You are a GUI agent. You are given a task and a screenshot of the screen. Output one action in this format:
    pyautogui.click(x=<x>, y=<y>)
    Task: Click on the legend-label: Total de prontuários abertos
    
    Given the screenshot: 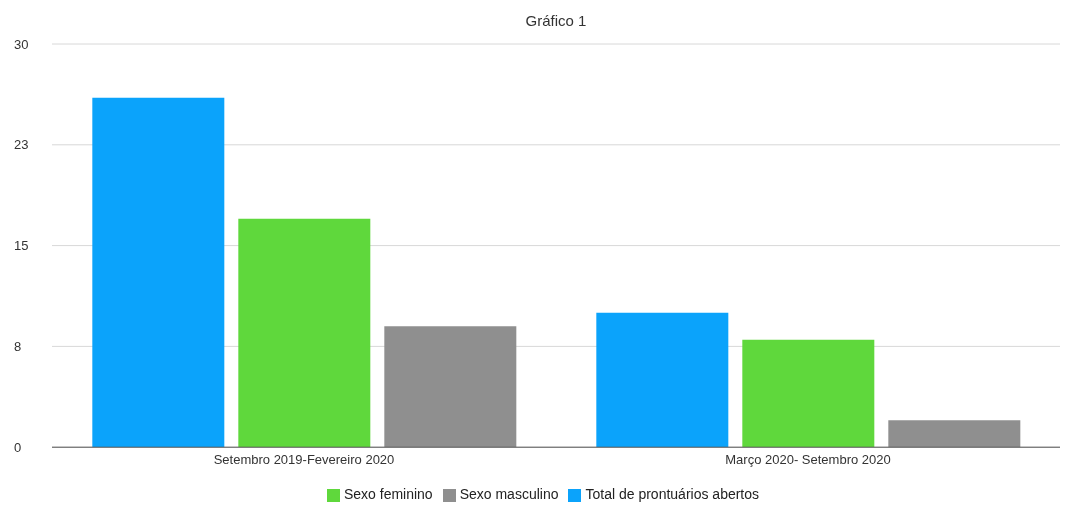 What is the action you would take?
    pyautogui.click(x=672, y=494)
    